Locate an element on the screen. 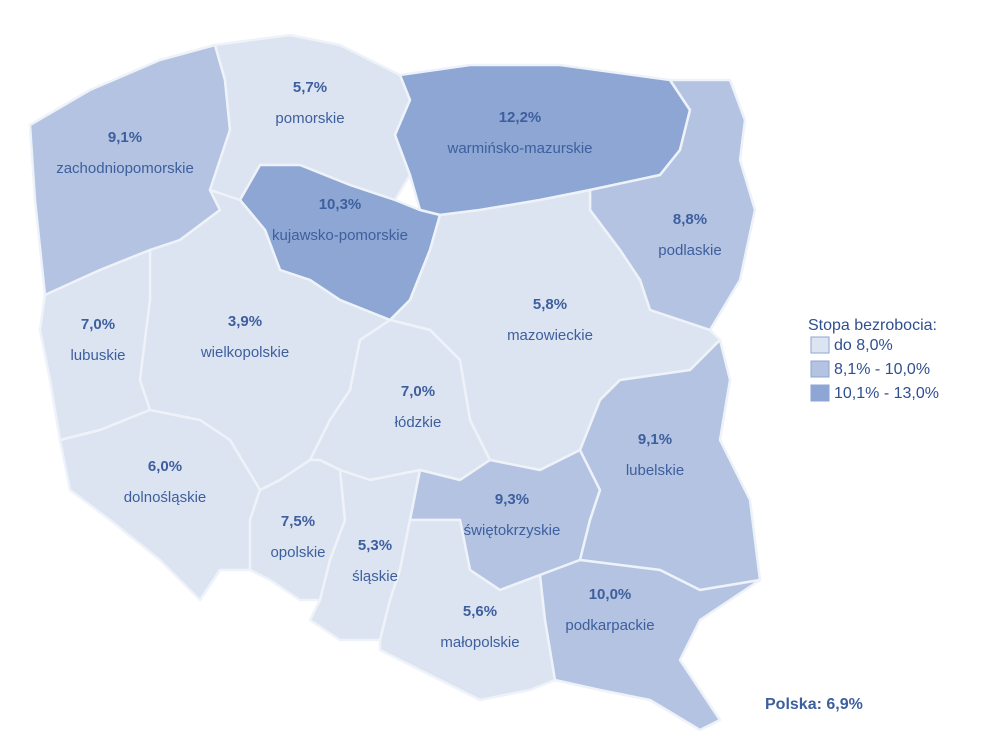 The height and width of the screenshot is (740, 988). region-value: 6,0% is located at coordinates (165, 466).